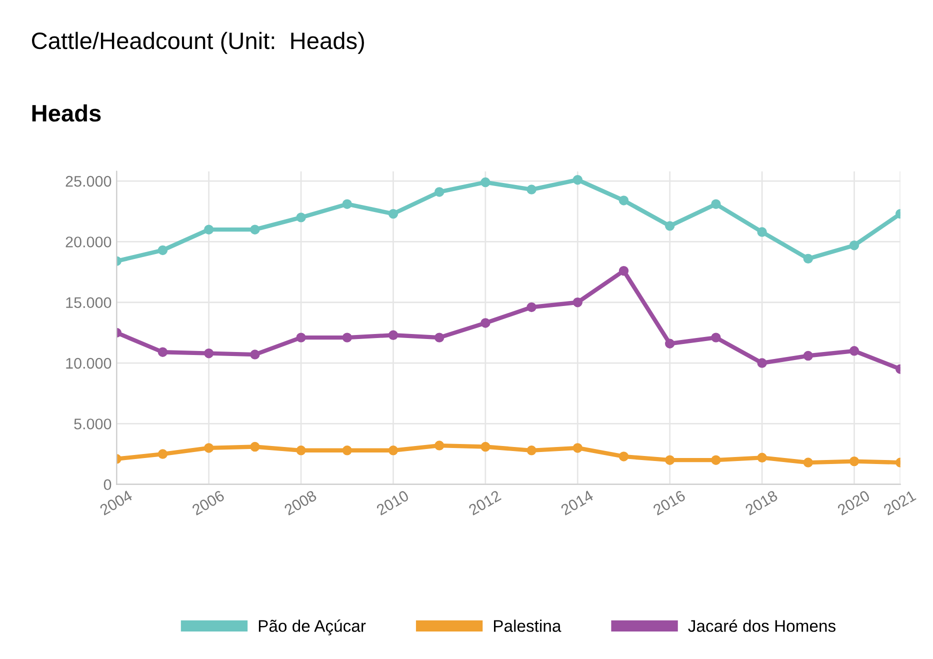 Image resolution: width=933 pixels, height=659 pixels. Describe the element at coordinates (485, 503) in the screenshot. I see `x-tick-label: 2012` at that location.